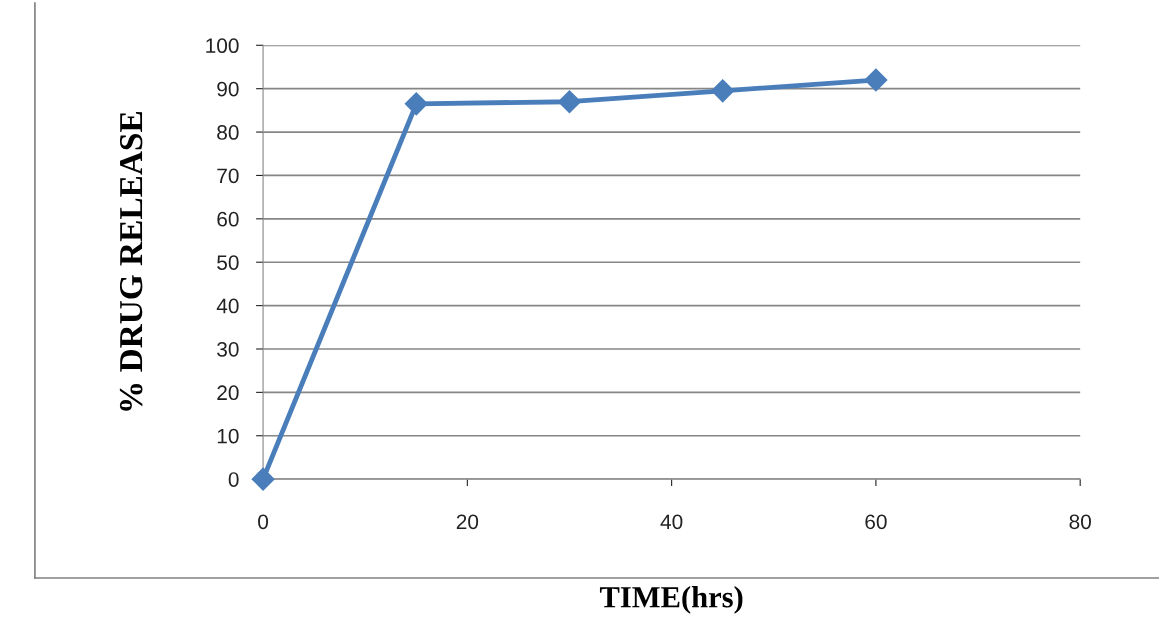 This screenshot has height=638, width=1164. What do you see at coordinates (228, 349) in the screenshot?
I see `y-tick-label: 30` at bounding box center [228, 349].